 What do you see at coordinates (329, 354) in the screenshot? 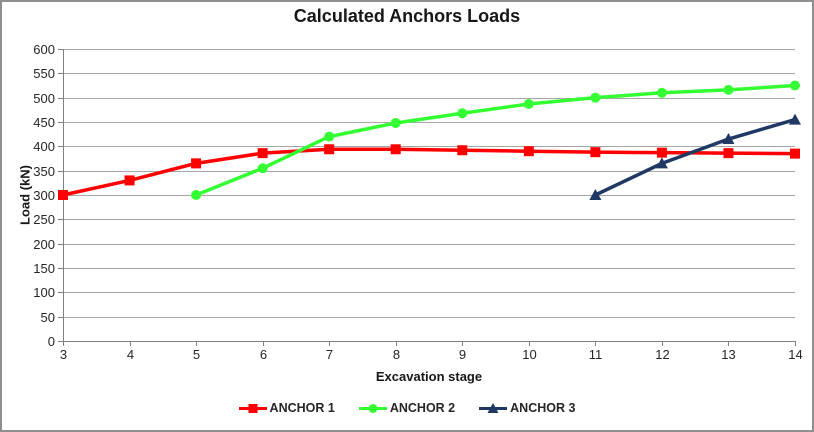
I see `x-tick-label: 7` at bounding box center [329, 354].